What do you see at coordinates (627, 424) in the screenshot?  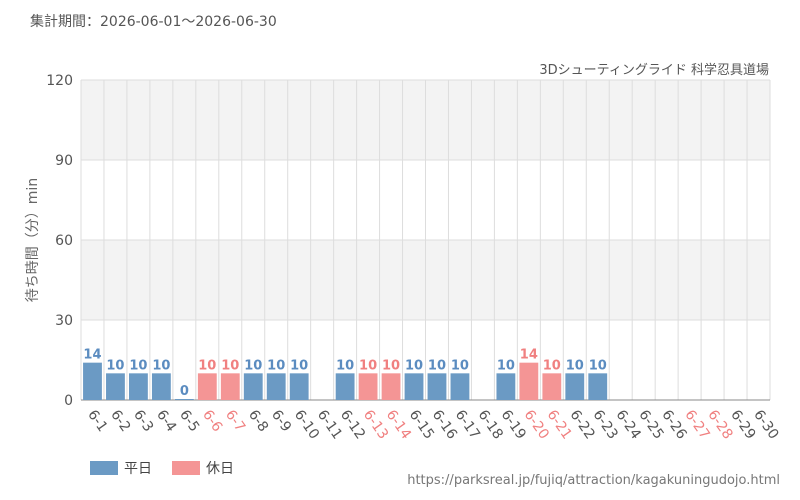 I see `x-tick-label: 6-24` at bounding box center [627, 424].